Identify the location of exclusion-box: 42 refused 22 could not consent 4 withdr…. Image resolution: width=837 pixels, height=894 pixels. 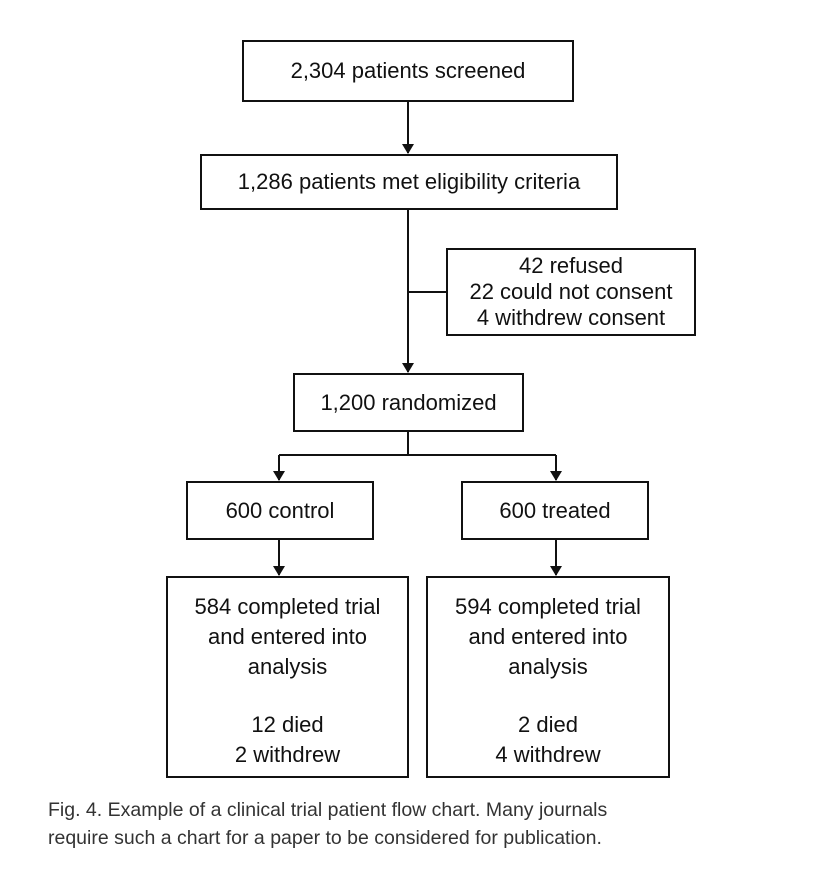
(571, 292).